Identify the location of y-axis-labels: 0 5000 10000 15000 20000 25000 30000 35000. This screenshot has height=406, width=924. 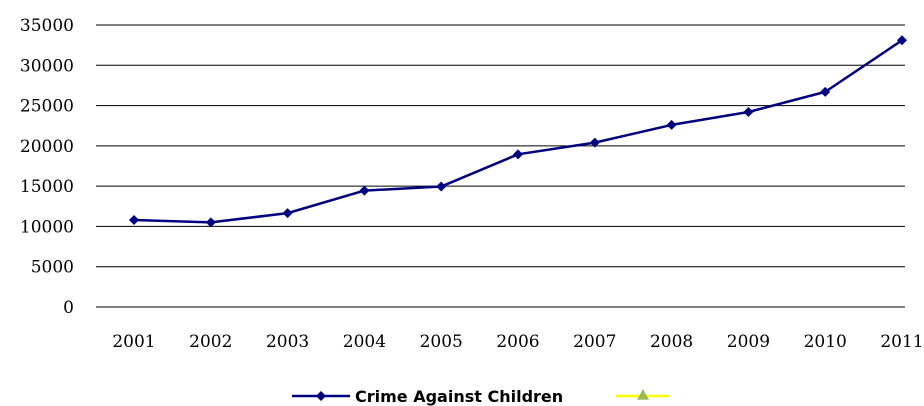
(47, 167).